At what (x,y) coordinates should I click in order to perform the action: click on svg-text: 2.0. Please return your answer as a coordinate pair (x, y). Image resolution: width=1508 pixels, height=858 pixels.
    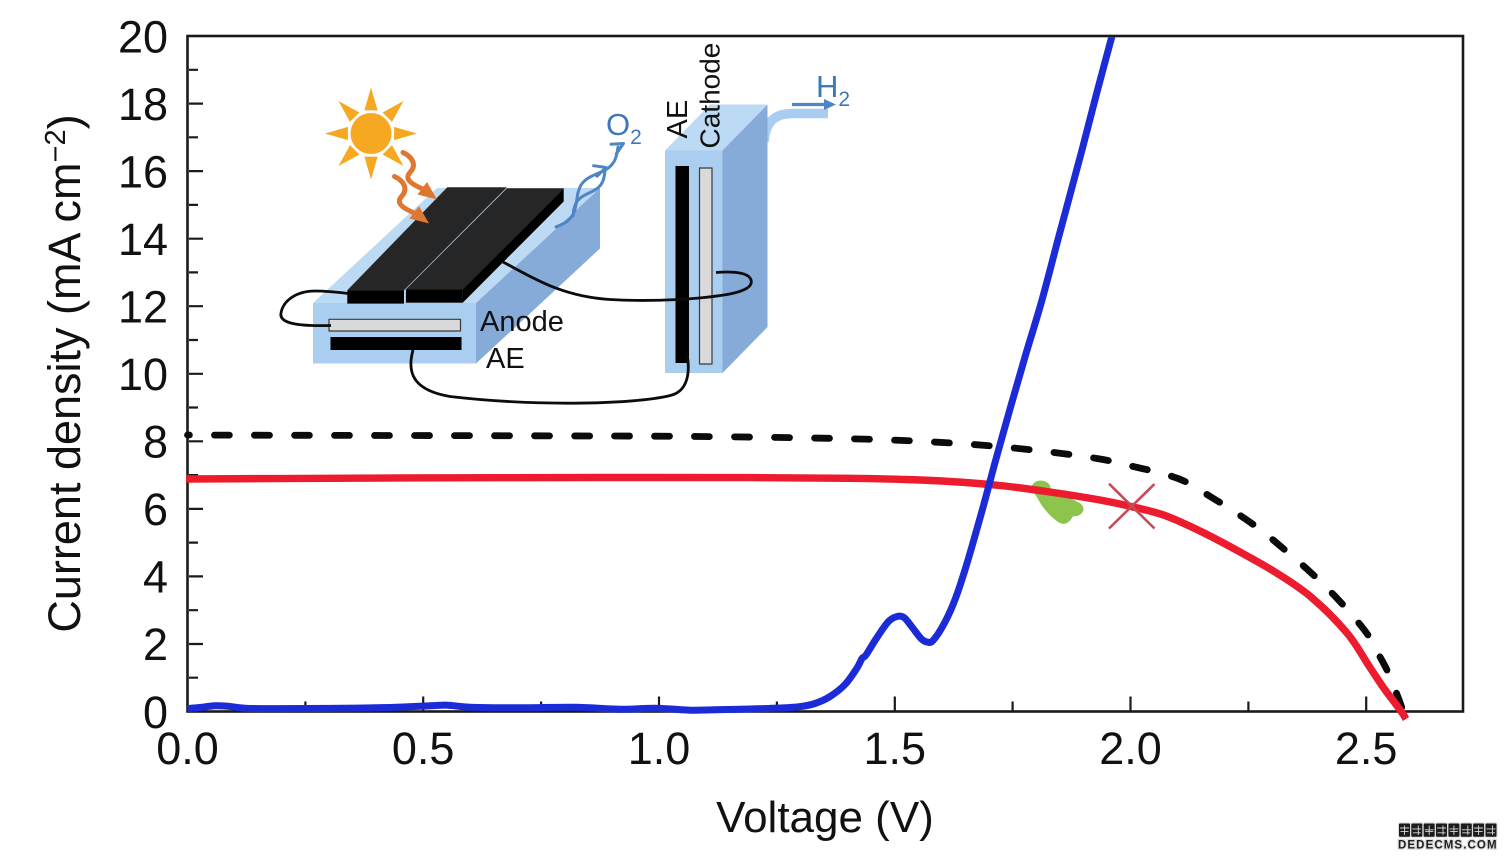
    Looking at the image, I should click on (1130, 748).